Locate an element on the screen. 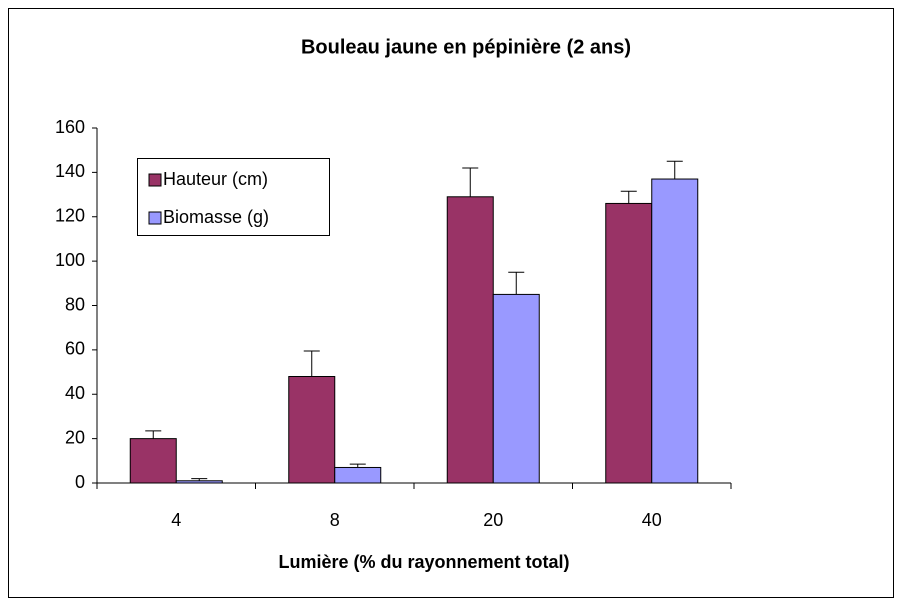 This screenshot has width=903, height=612. x-tick-label: 20 is located at coordinates (493, 520).